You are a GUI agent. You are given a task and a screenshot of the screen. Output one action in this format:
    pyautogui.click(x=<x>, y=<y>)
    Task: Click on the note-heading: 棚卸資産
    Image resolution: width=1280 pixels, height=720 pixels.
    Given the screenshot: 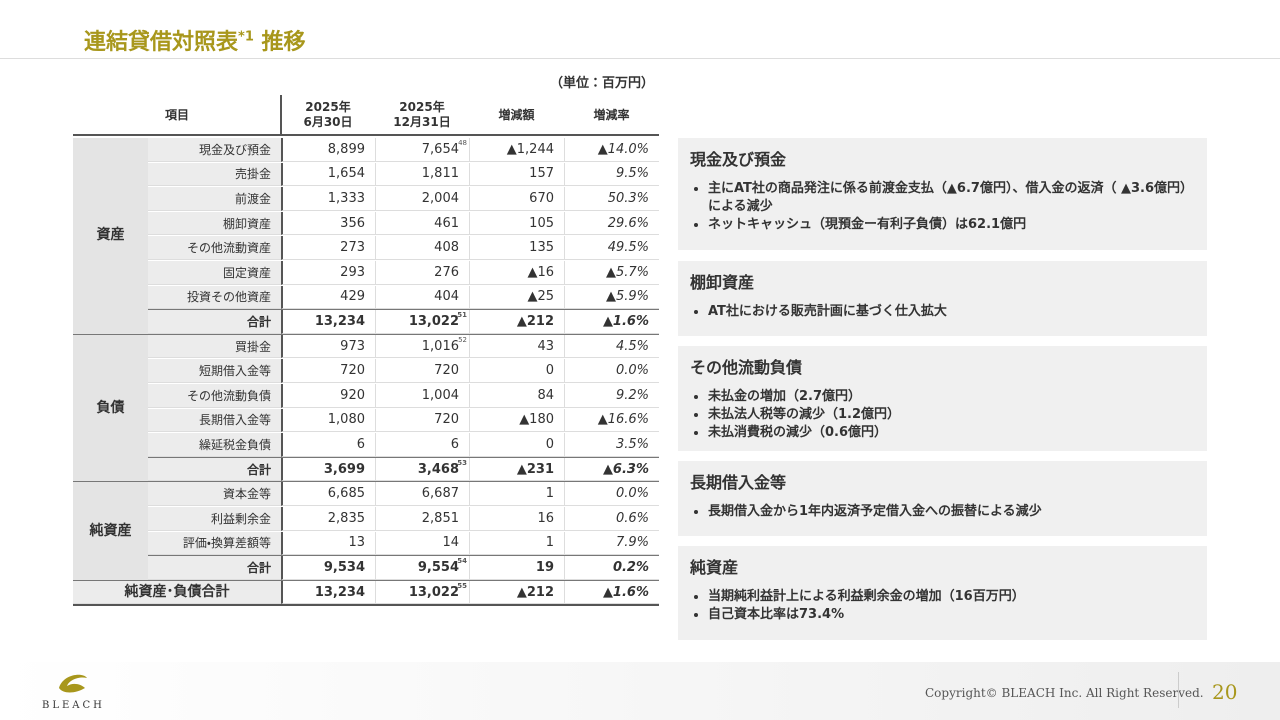 What is the action you would take?
    pyautogui.click(x=722, y=282)
    